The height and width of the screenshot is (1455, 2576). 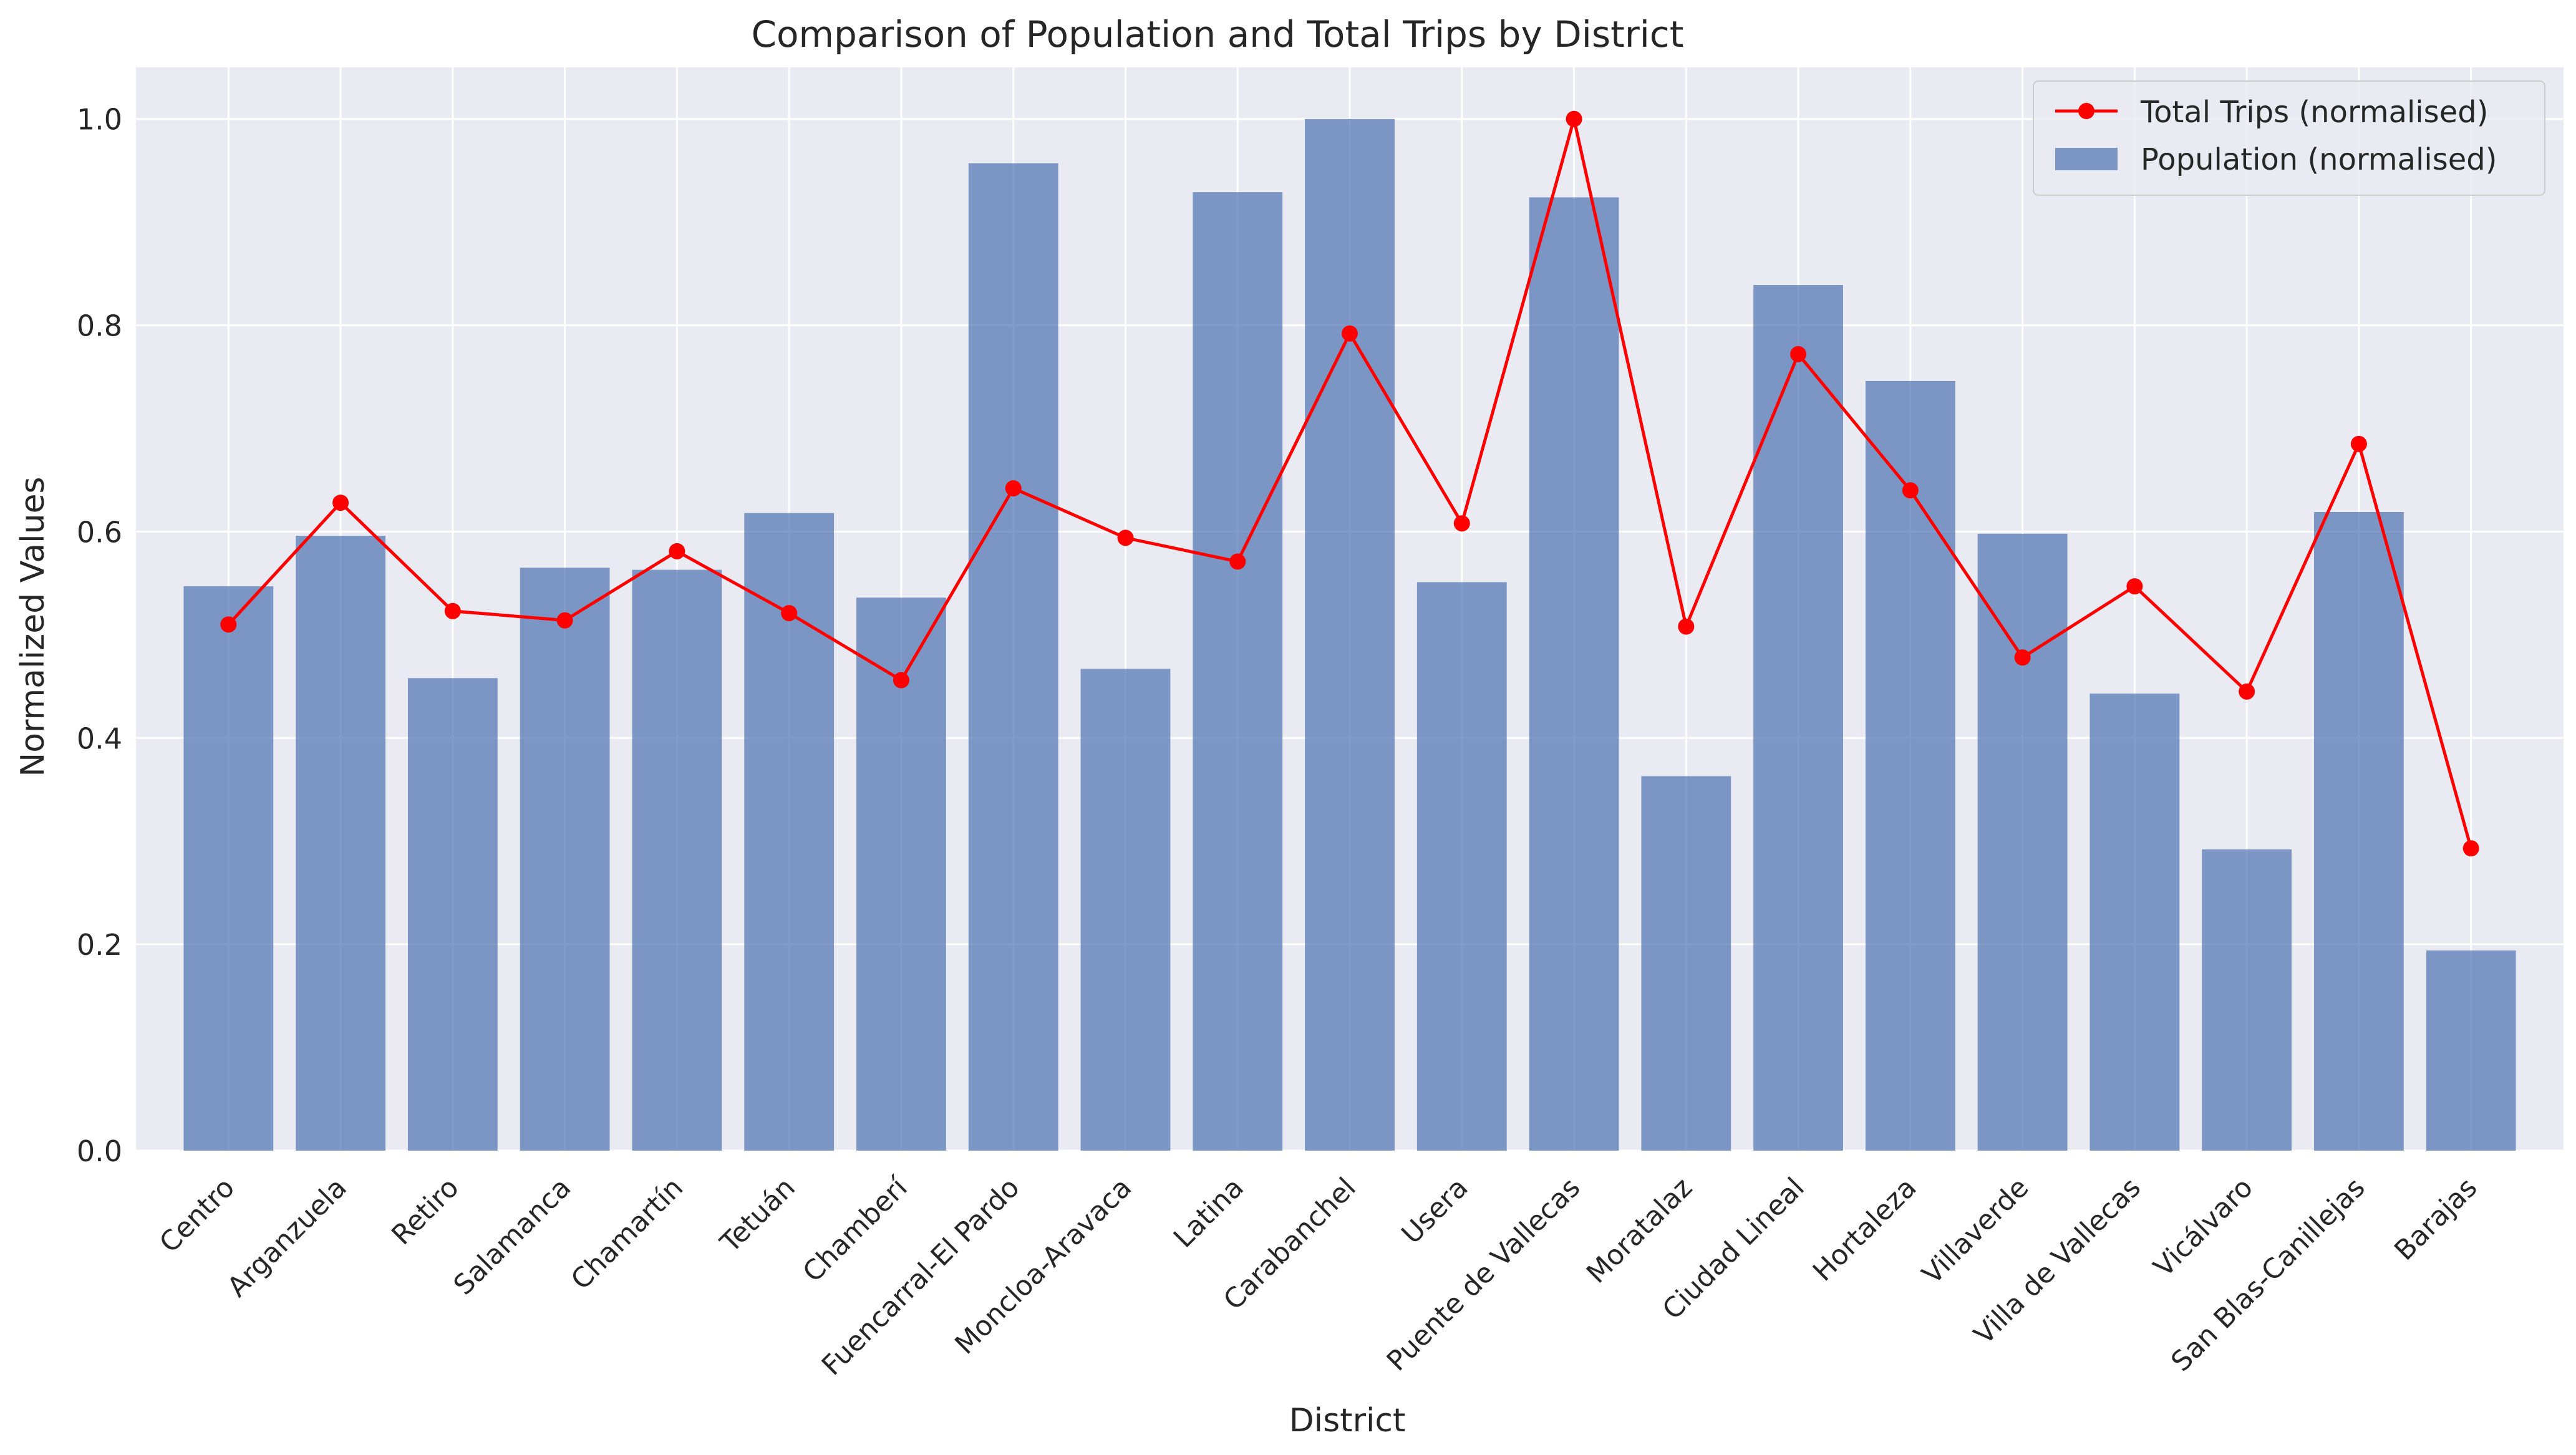 What do you see at coordinates (2319, 159) in the screenshot?
I see `legend-label-population: Population (normalised)` at bounding box center [2319, 159].